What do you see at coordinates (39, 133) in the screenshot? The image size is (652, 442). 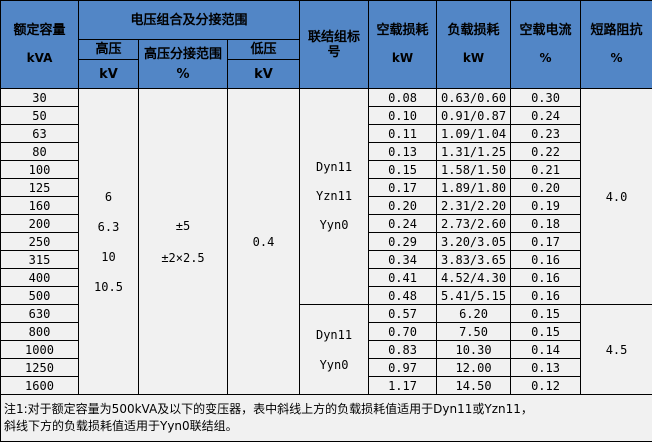 I see `capacity-cell: 63` at bounding box center [39, 133].